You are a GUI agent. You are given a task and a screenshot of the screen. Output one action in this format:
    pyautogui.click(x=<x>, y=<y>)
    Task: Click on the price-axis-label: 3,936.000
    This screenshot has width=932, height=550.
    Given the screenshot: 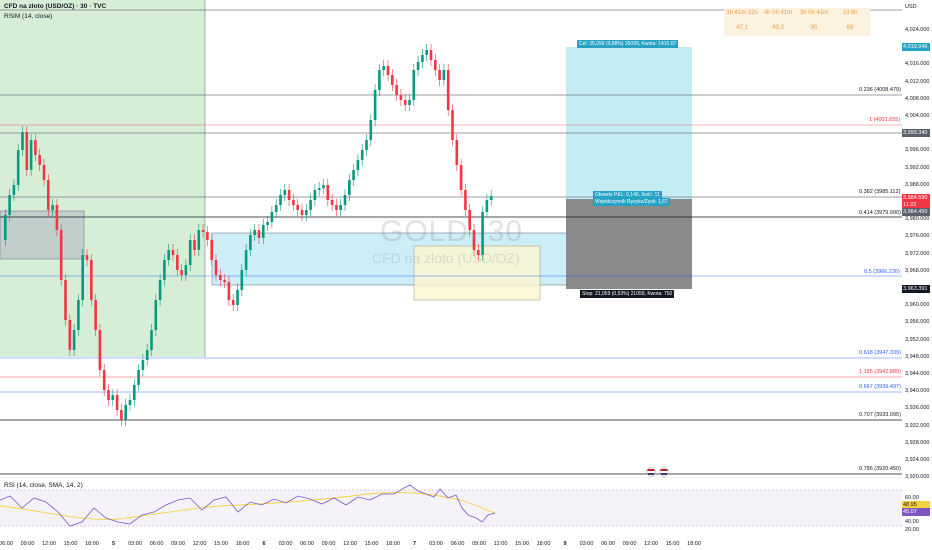 What is the action you would take?
    pyautogui.click(x=917, y=408)
    